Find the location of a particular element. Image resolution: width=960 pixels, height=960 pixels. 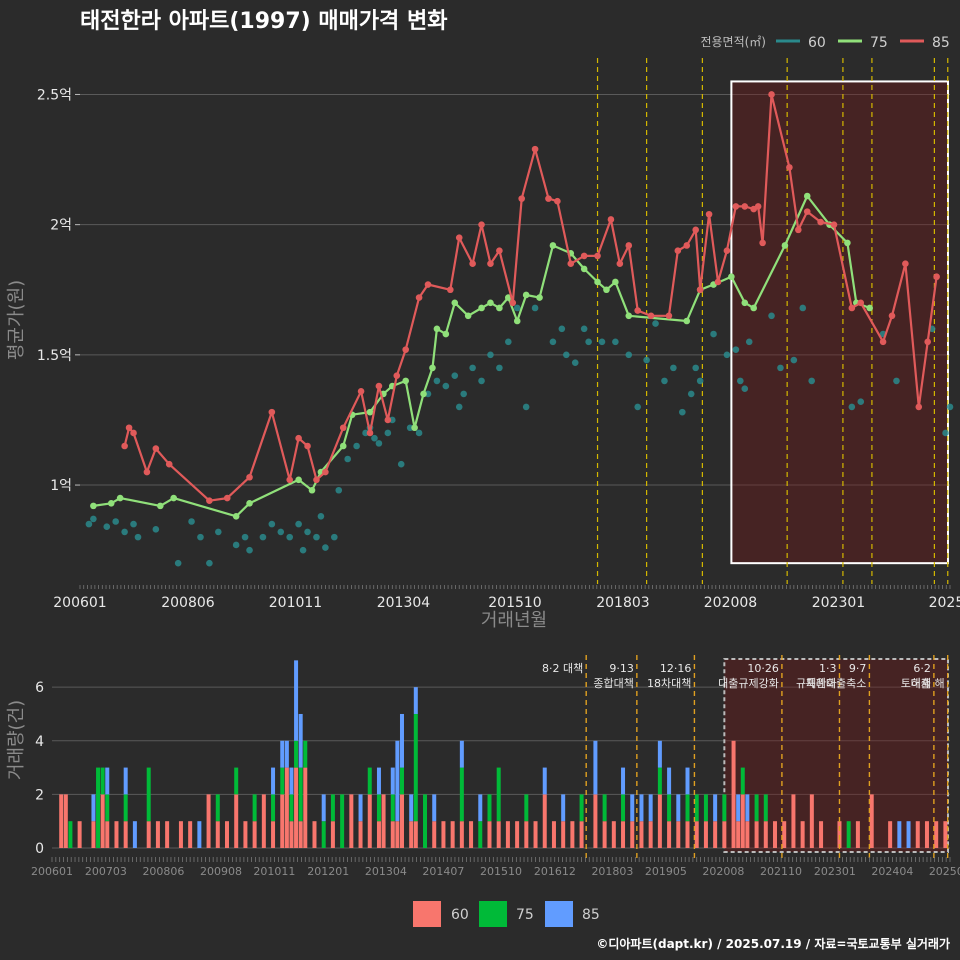

price-x-tick-label-5: 201803 is located at coordinates (622, 603).